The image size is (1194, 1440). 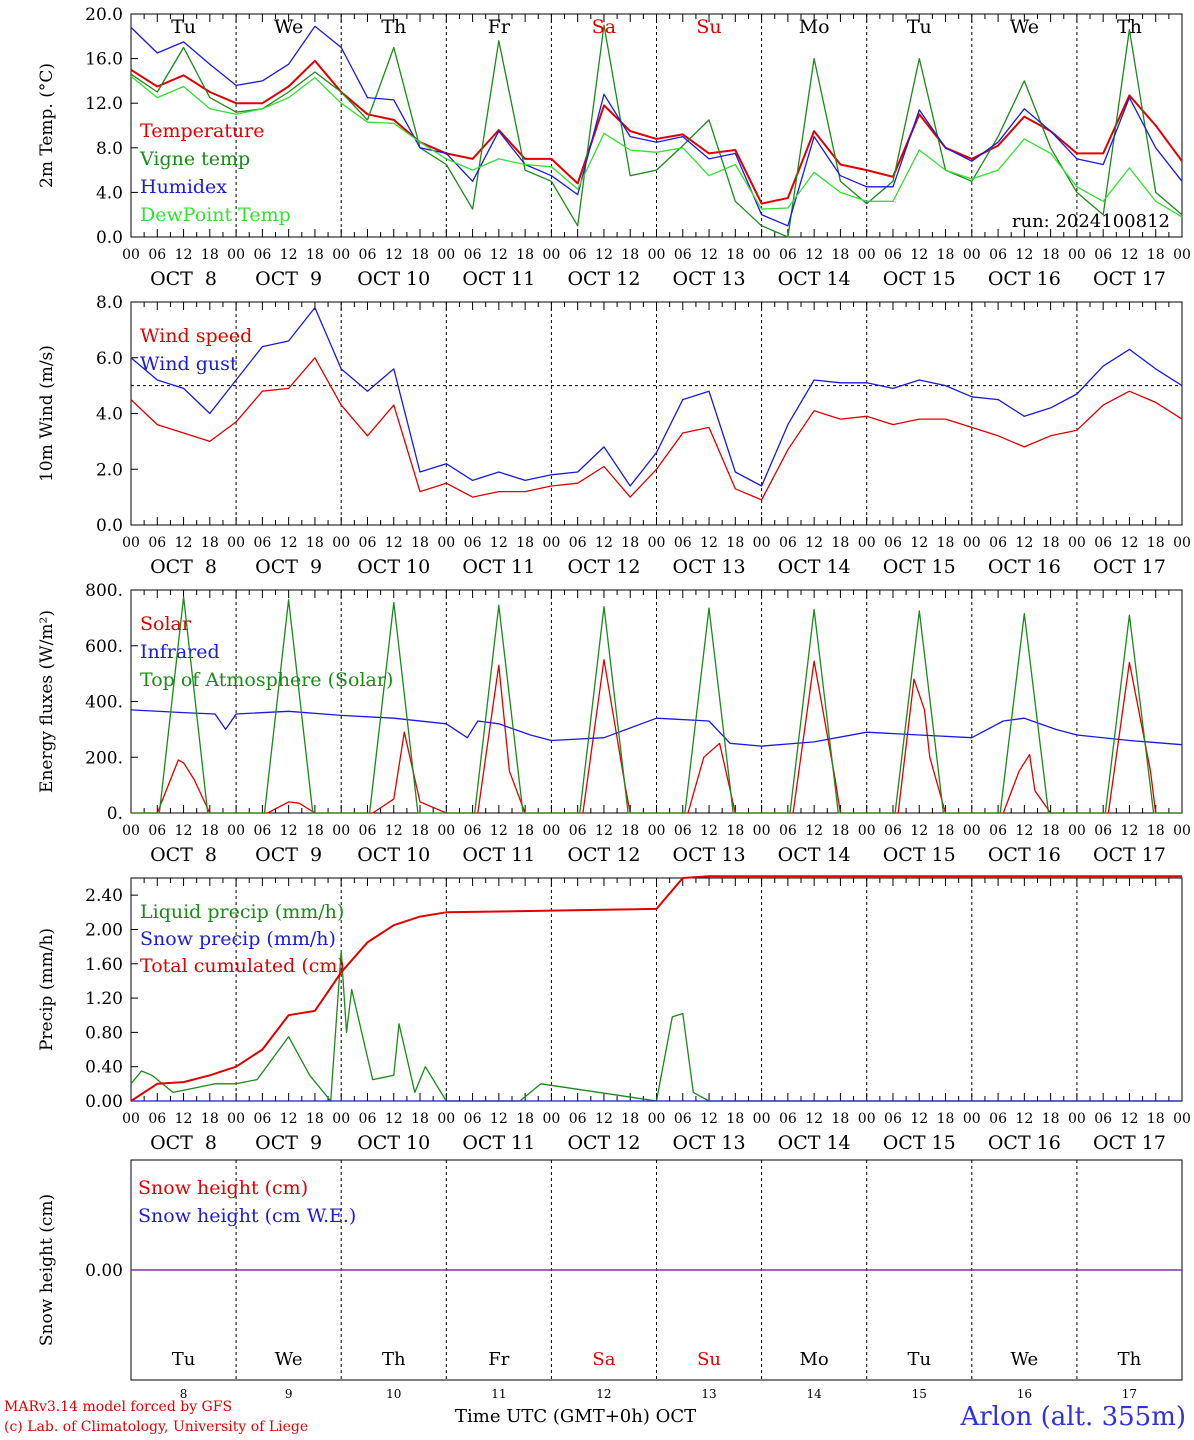 I want to click on y-tick-label: 2.40, so click(x=104, y=896).